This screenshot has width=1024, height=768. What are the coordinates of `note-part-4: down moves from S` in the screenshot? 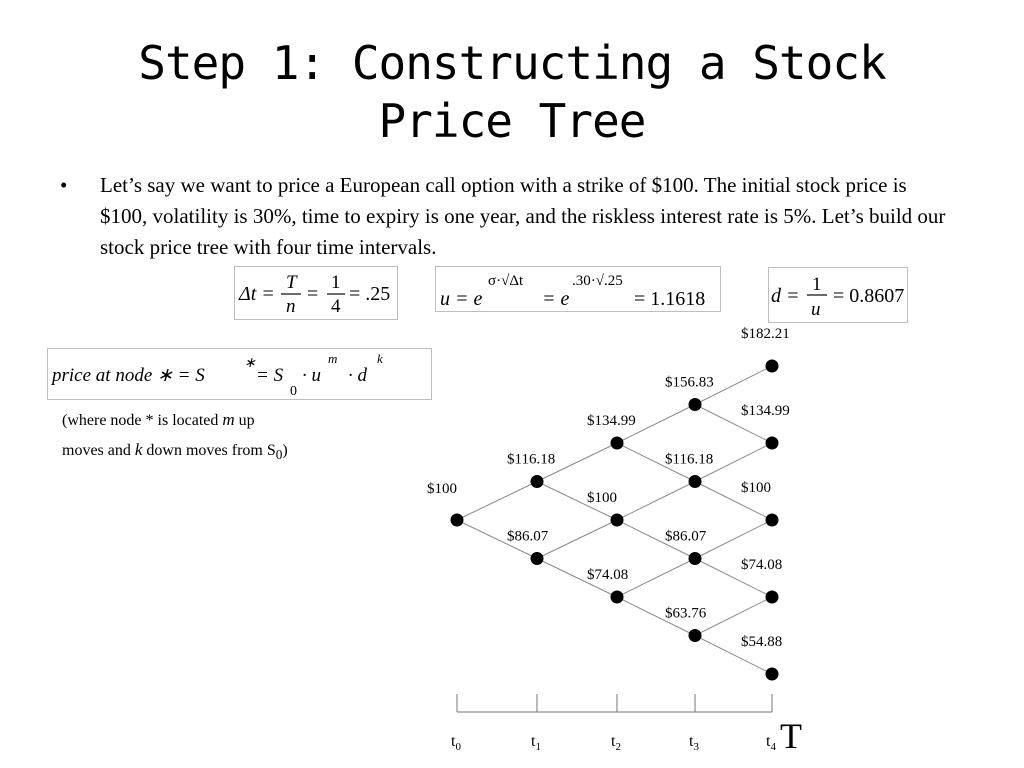 It's located at (209, 450).